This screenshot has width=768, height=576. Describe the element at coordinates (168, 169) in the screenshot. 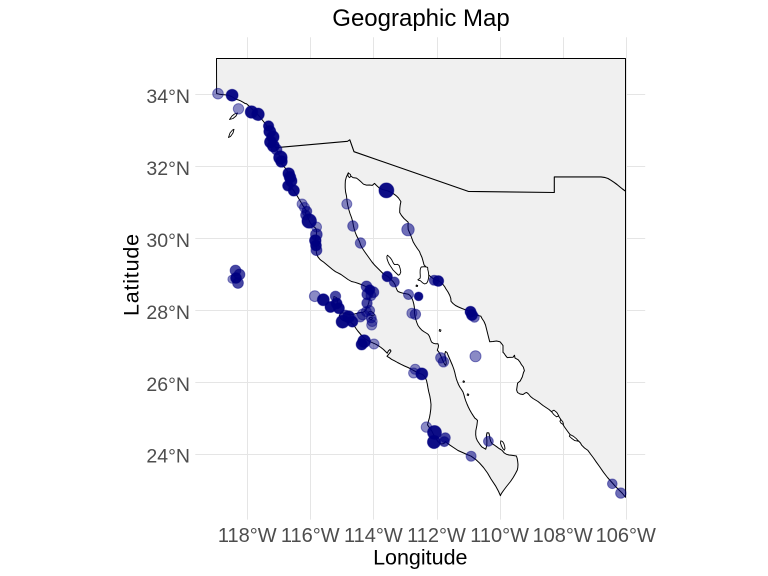

I see `svg-text: 32°N` at that location.